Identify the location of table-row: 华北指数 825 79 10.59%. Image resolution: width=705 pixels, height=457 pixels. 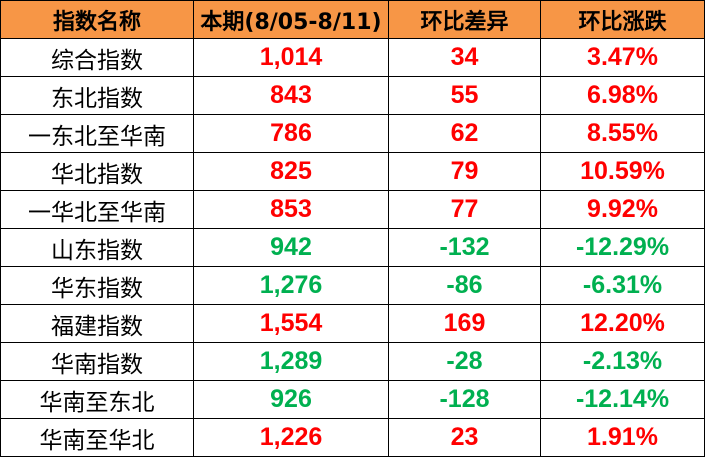
(352, 171).